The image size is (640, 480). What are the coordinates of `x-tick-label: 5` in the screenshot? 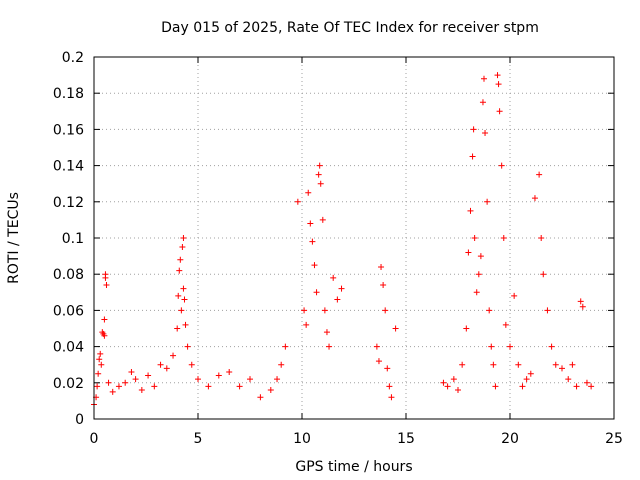 It's located at (198, 439).